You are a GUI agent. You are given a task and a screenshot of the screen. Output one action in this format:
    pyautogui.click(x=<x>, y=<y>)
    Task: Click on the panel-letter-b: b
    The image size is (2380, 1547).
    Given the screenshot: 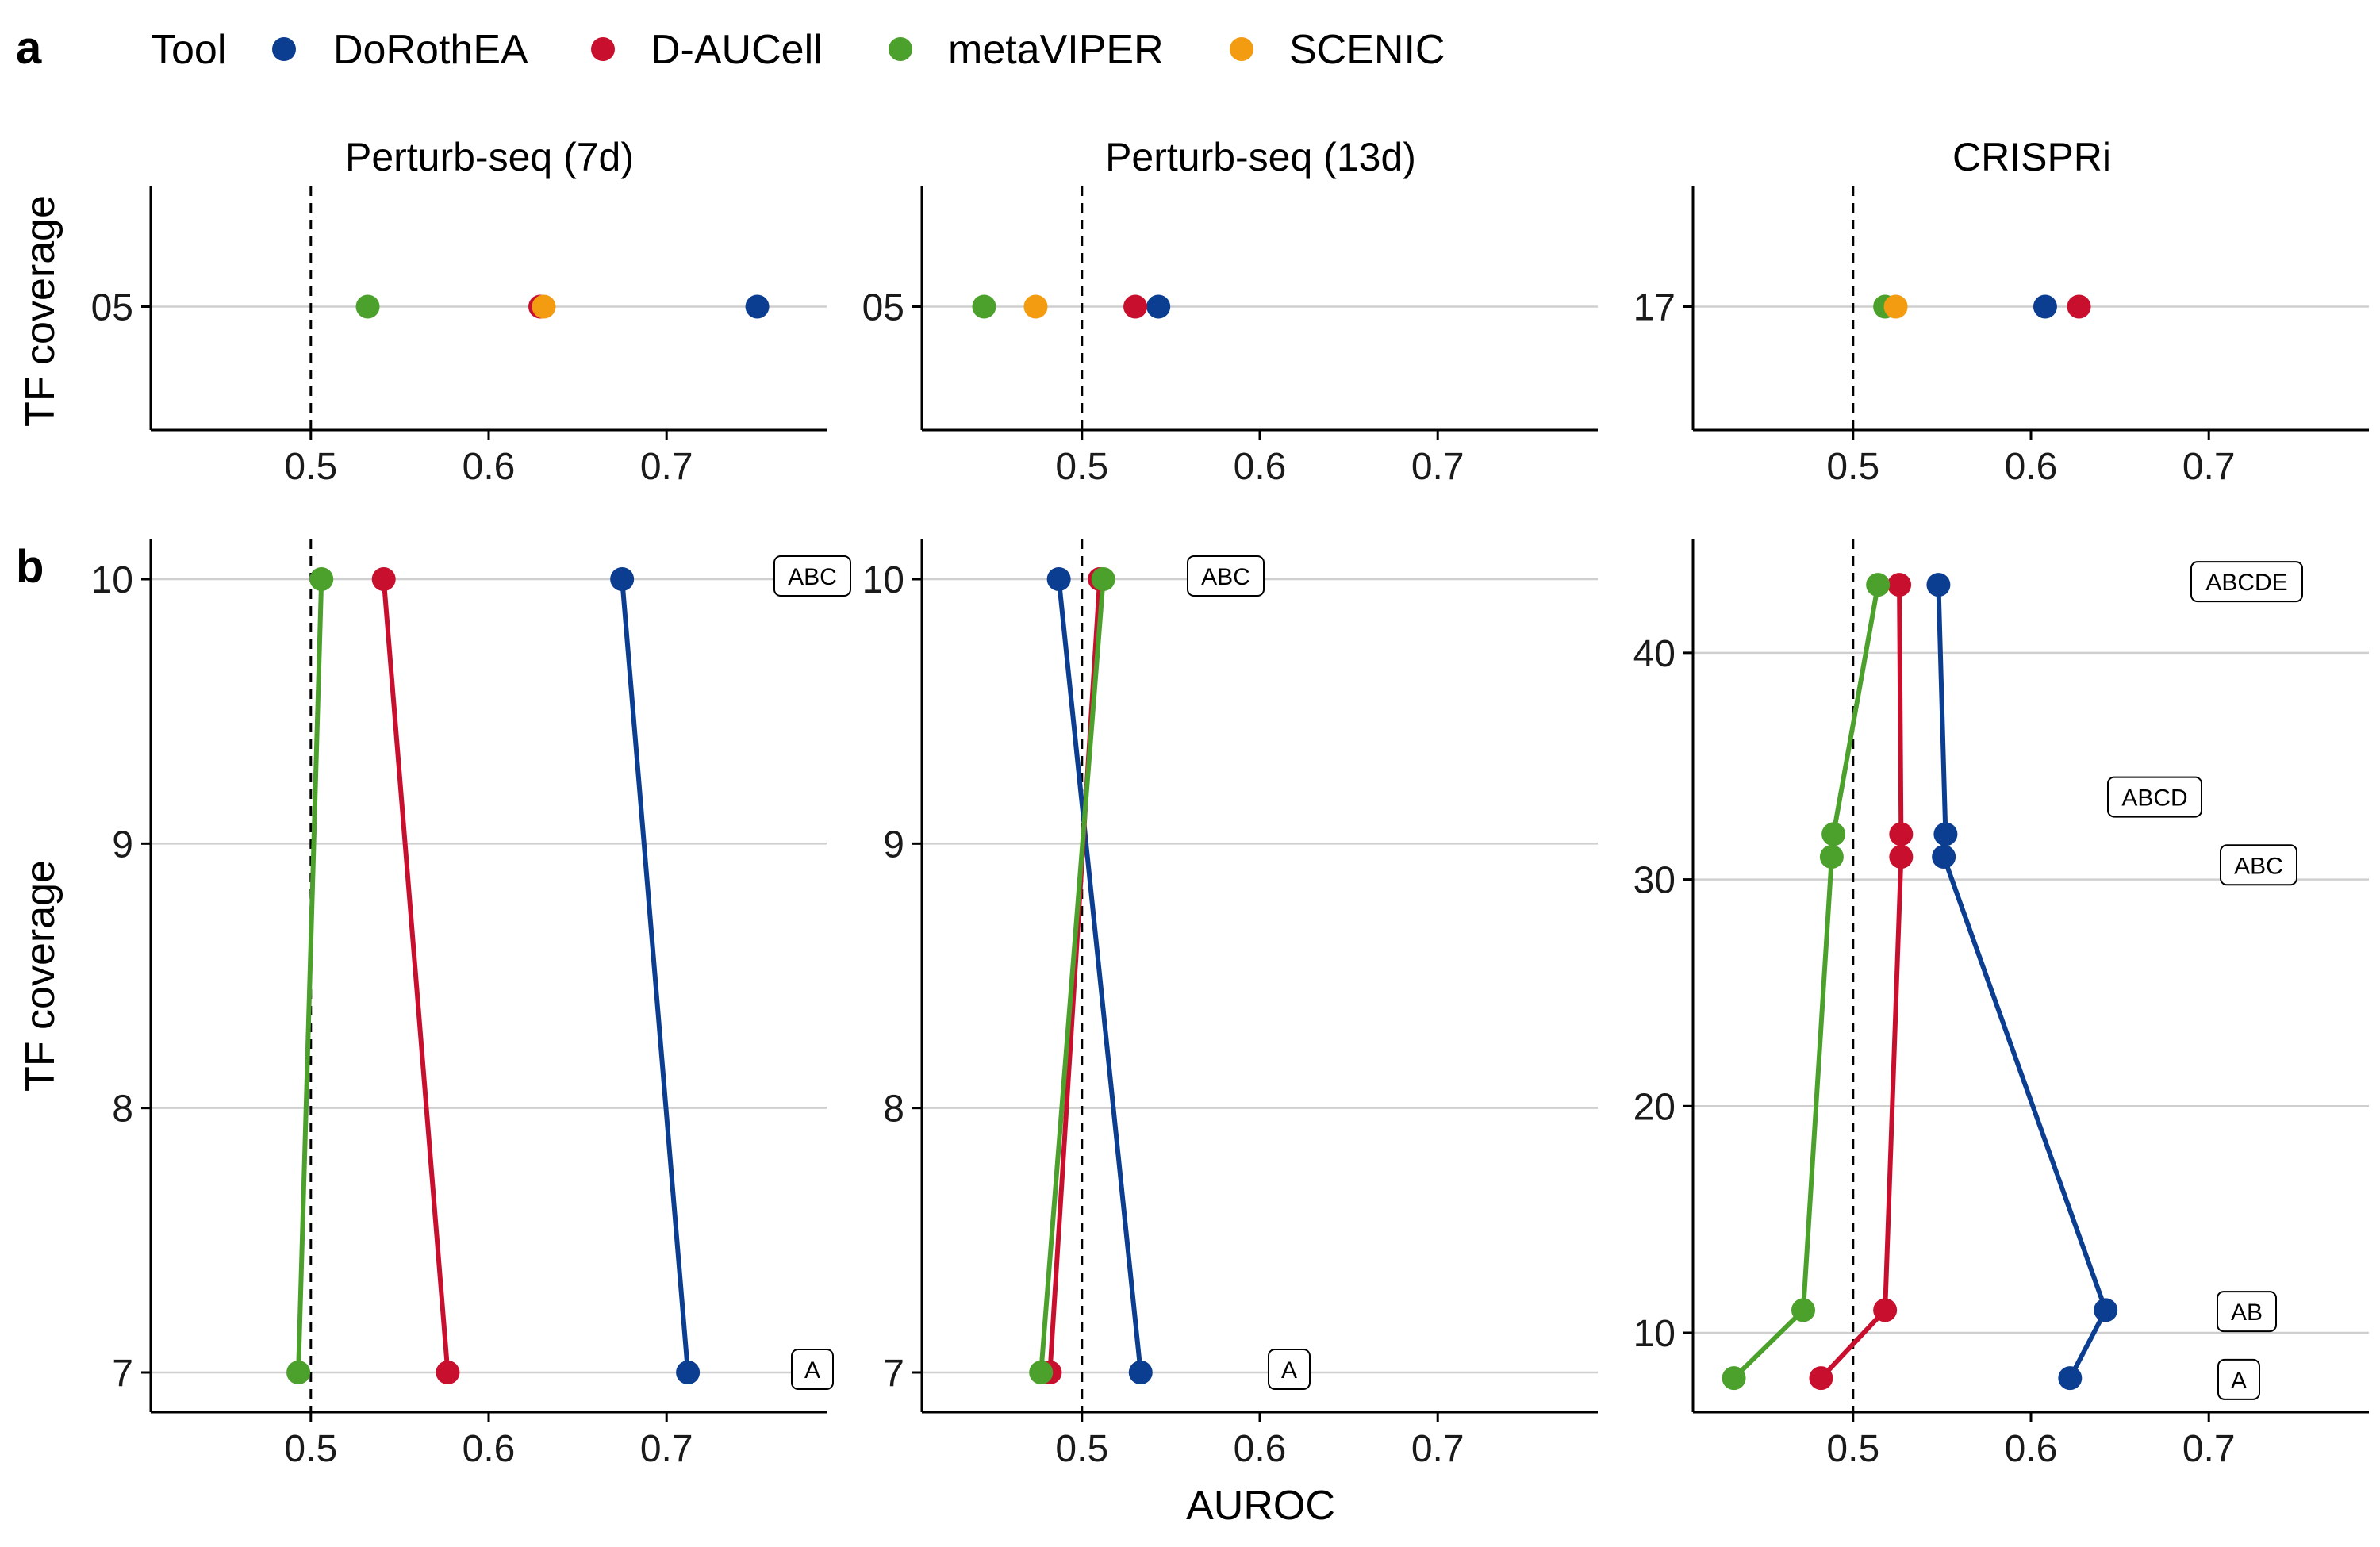 What is the action you would take?
    pyautogui.click(x=30, y=567)
    